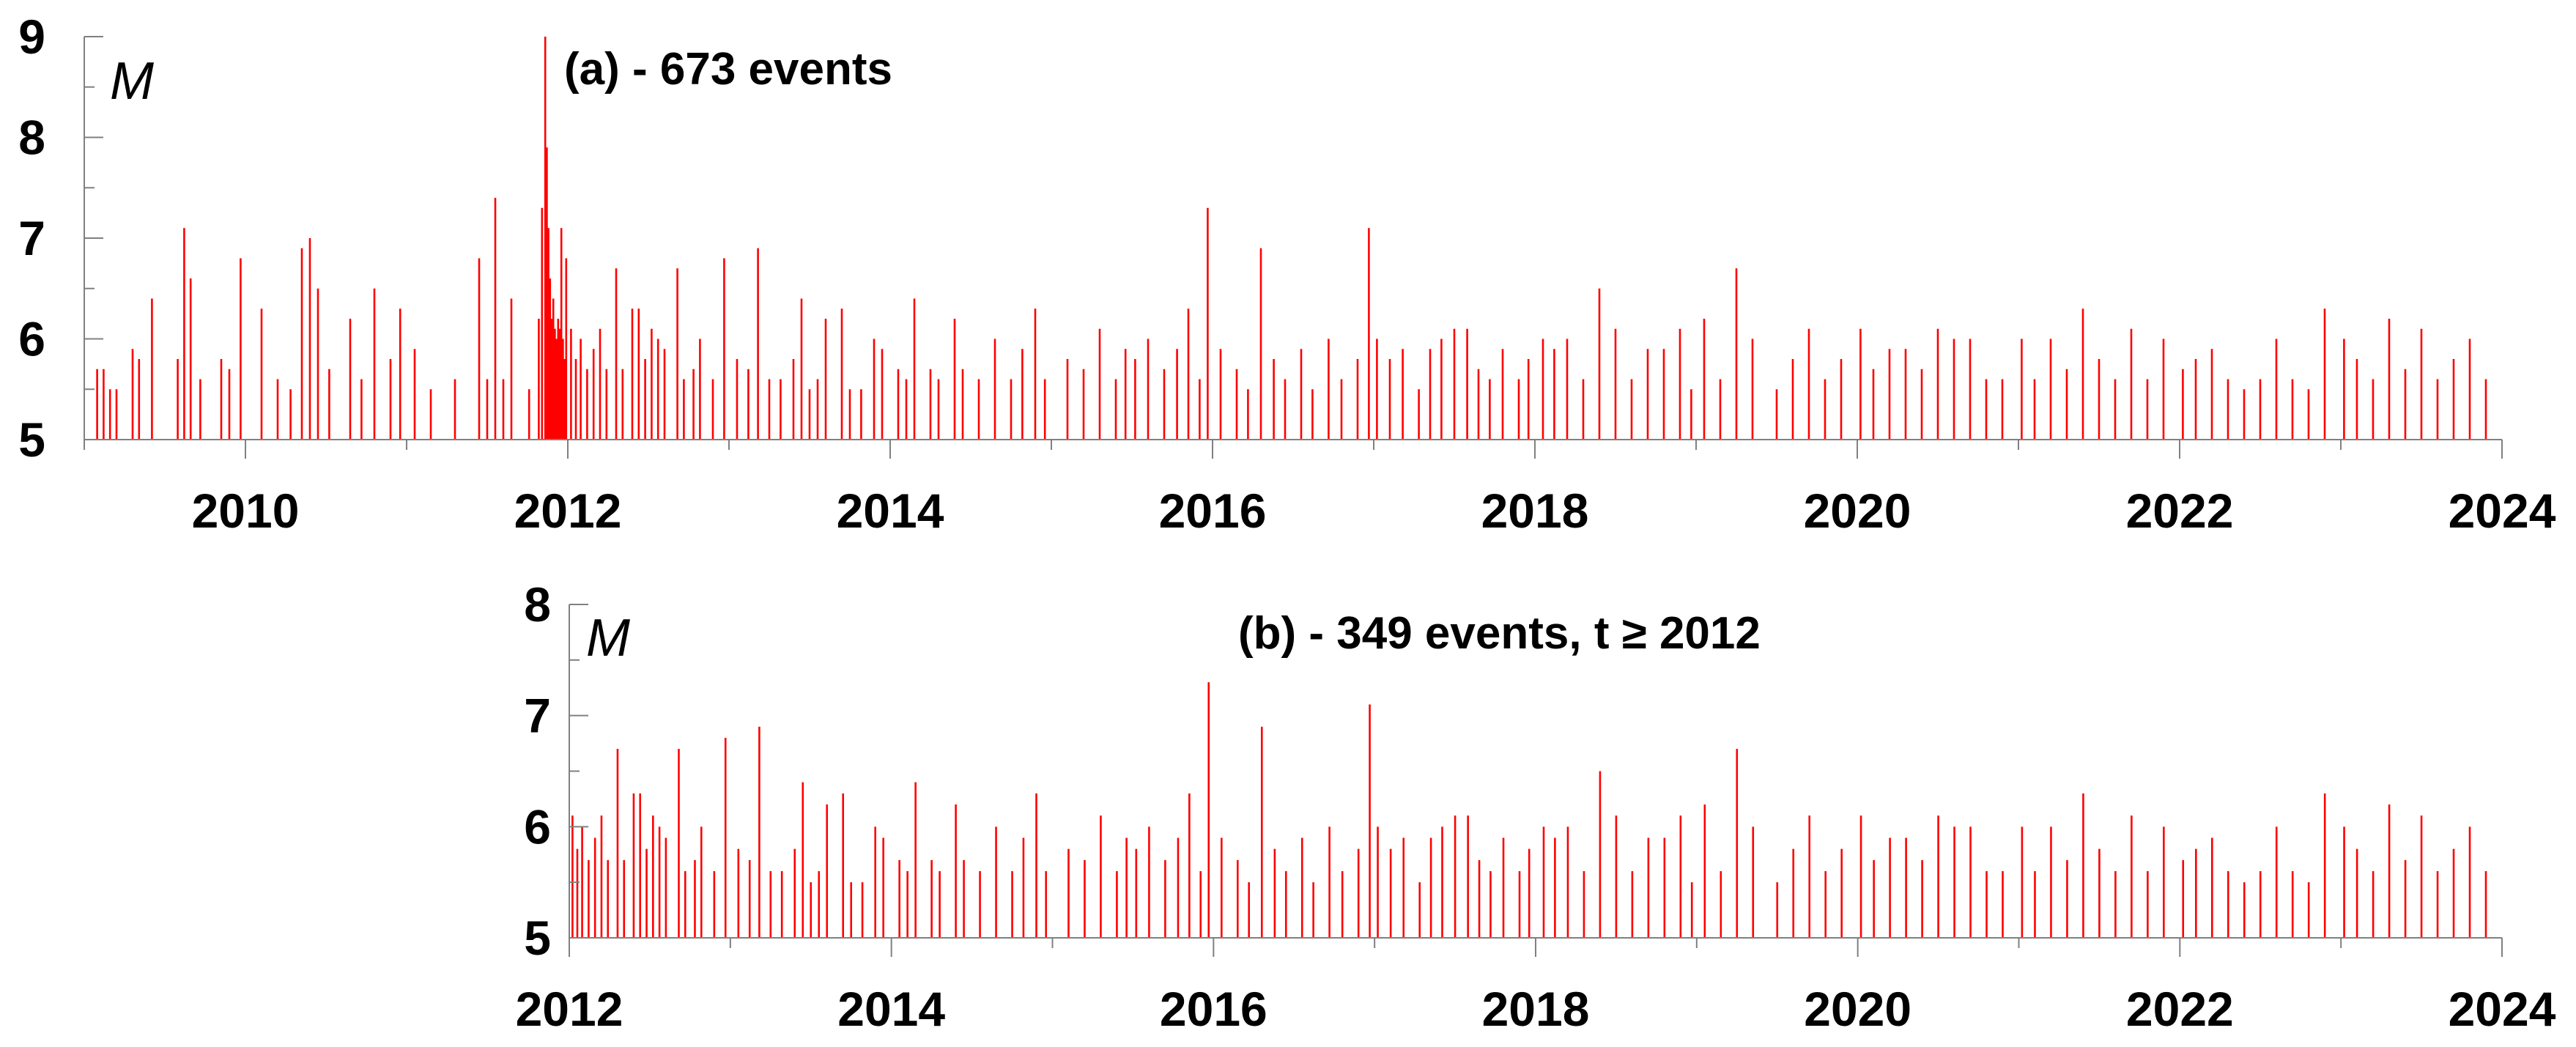  What do you see at coordinates (31, 37) in the screenshot?
I see `y-tick-label: 9` at bounding box center [31, 37].